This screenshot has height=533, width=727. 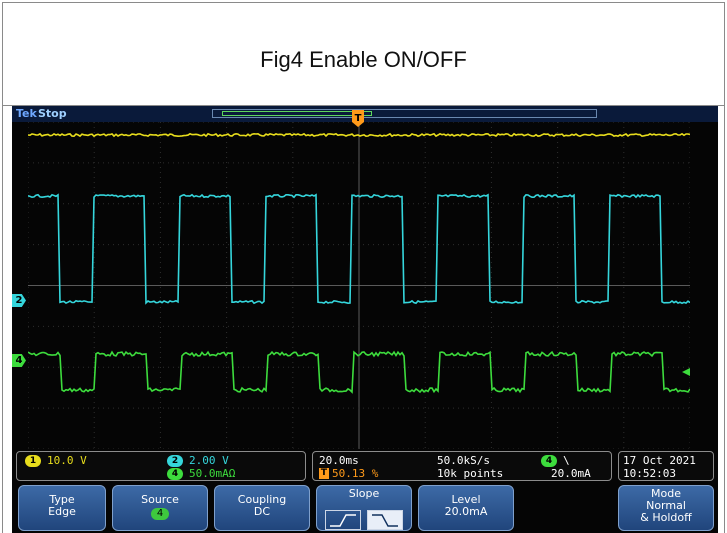 I want to click on trigger-marker-label: T, so click(x=358, y=118).